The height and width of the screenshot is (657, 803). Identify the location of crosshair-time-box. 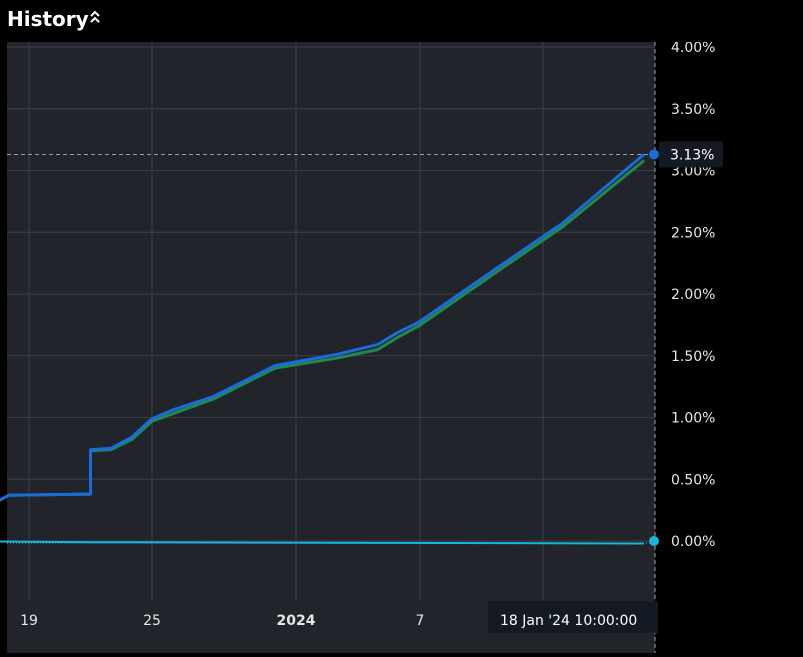
(573, 617).